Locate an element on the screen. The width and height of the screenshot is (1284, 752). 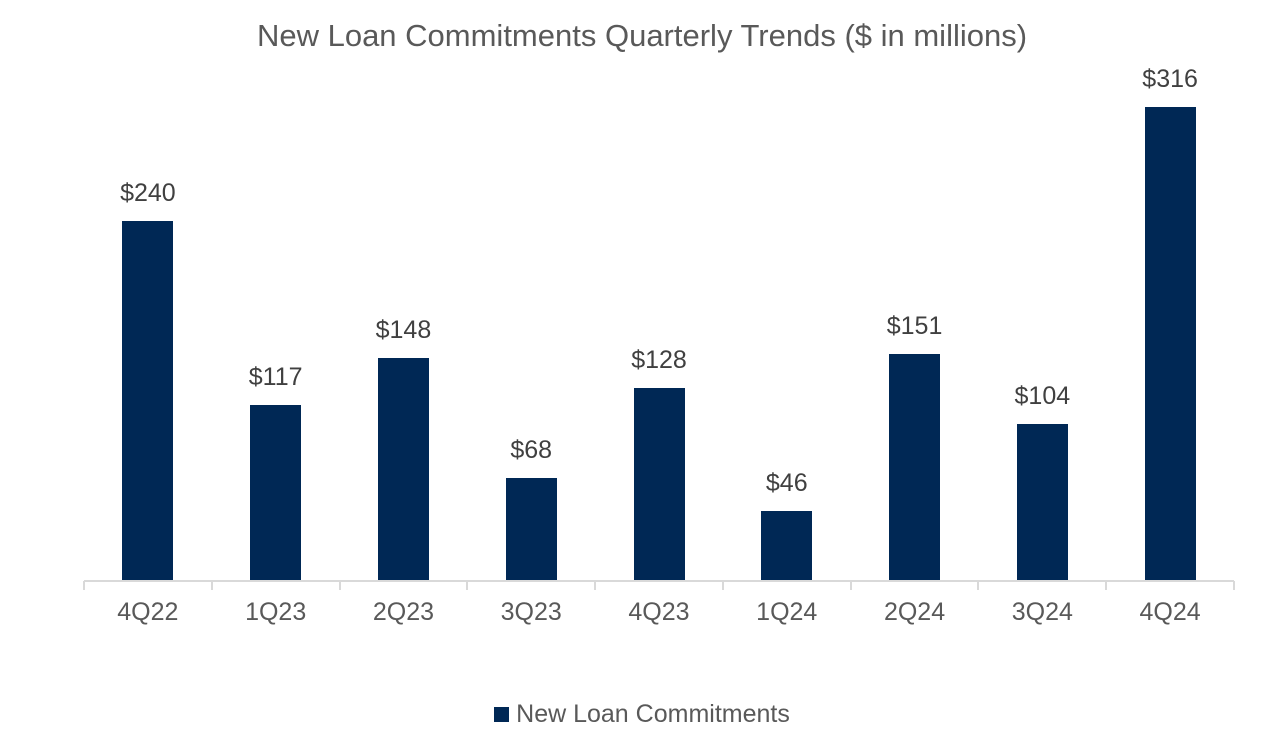
bar-4q23 is located at coordinates (659, 484).